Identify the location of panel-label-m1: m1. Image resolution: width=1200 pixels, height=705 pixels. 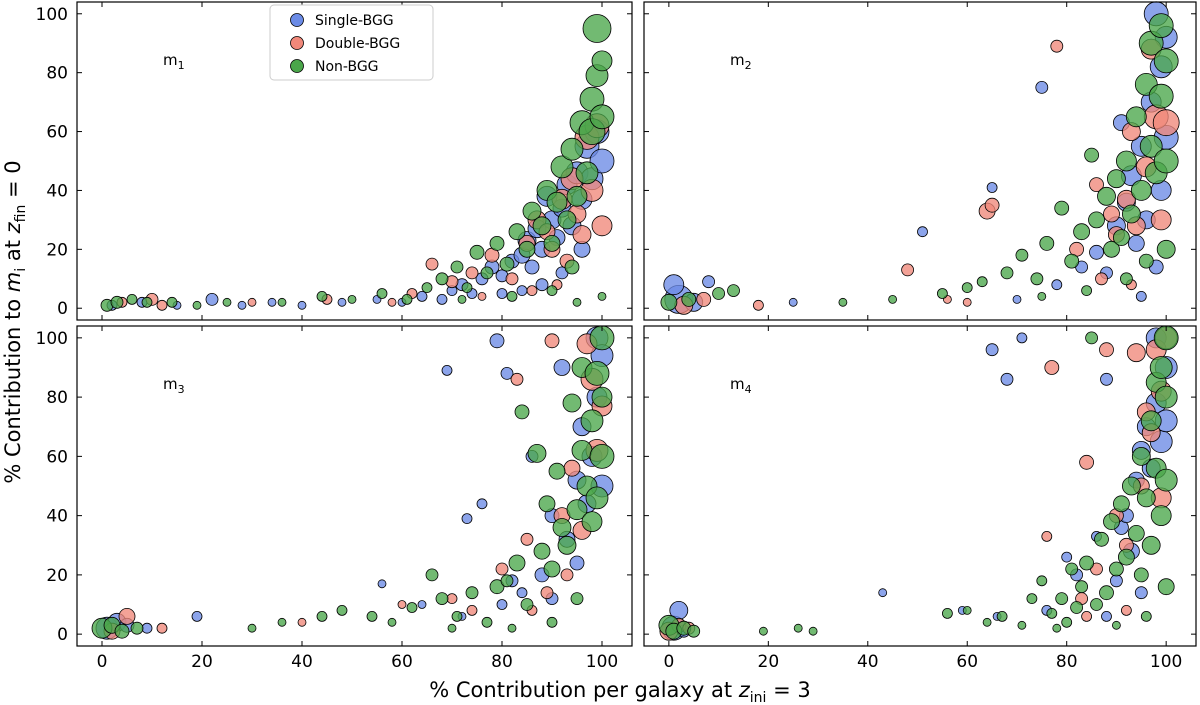
(174, 61).